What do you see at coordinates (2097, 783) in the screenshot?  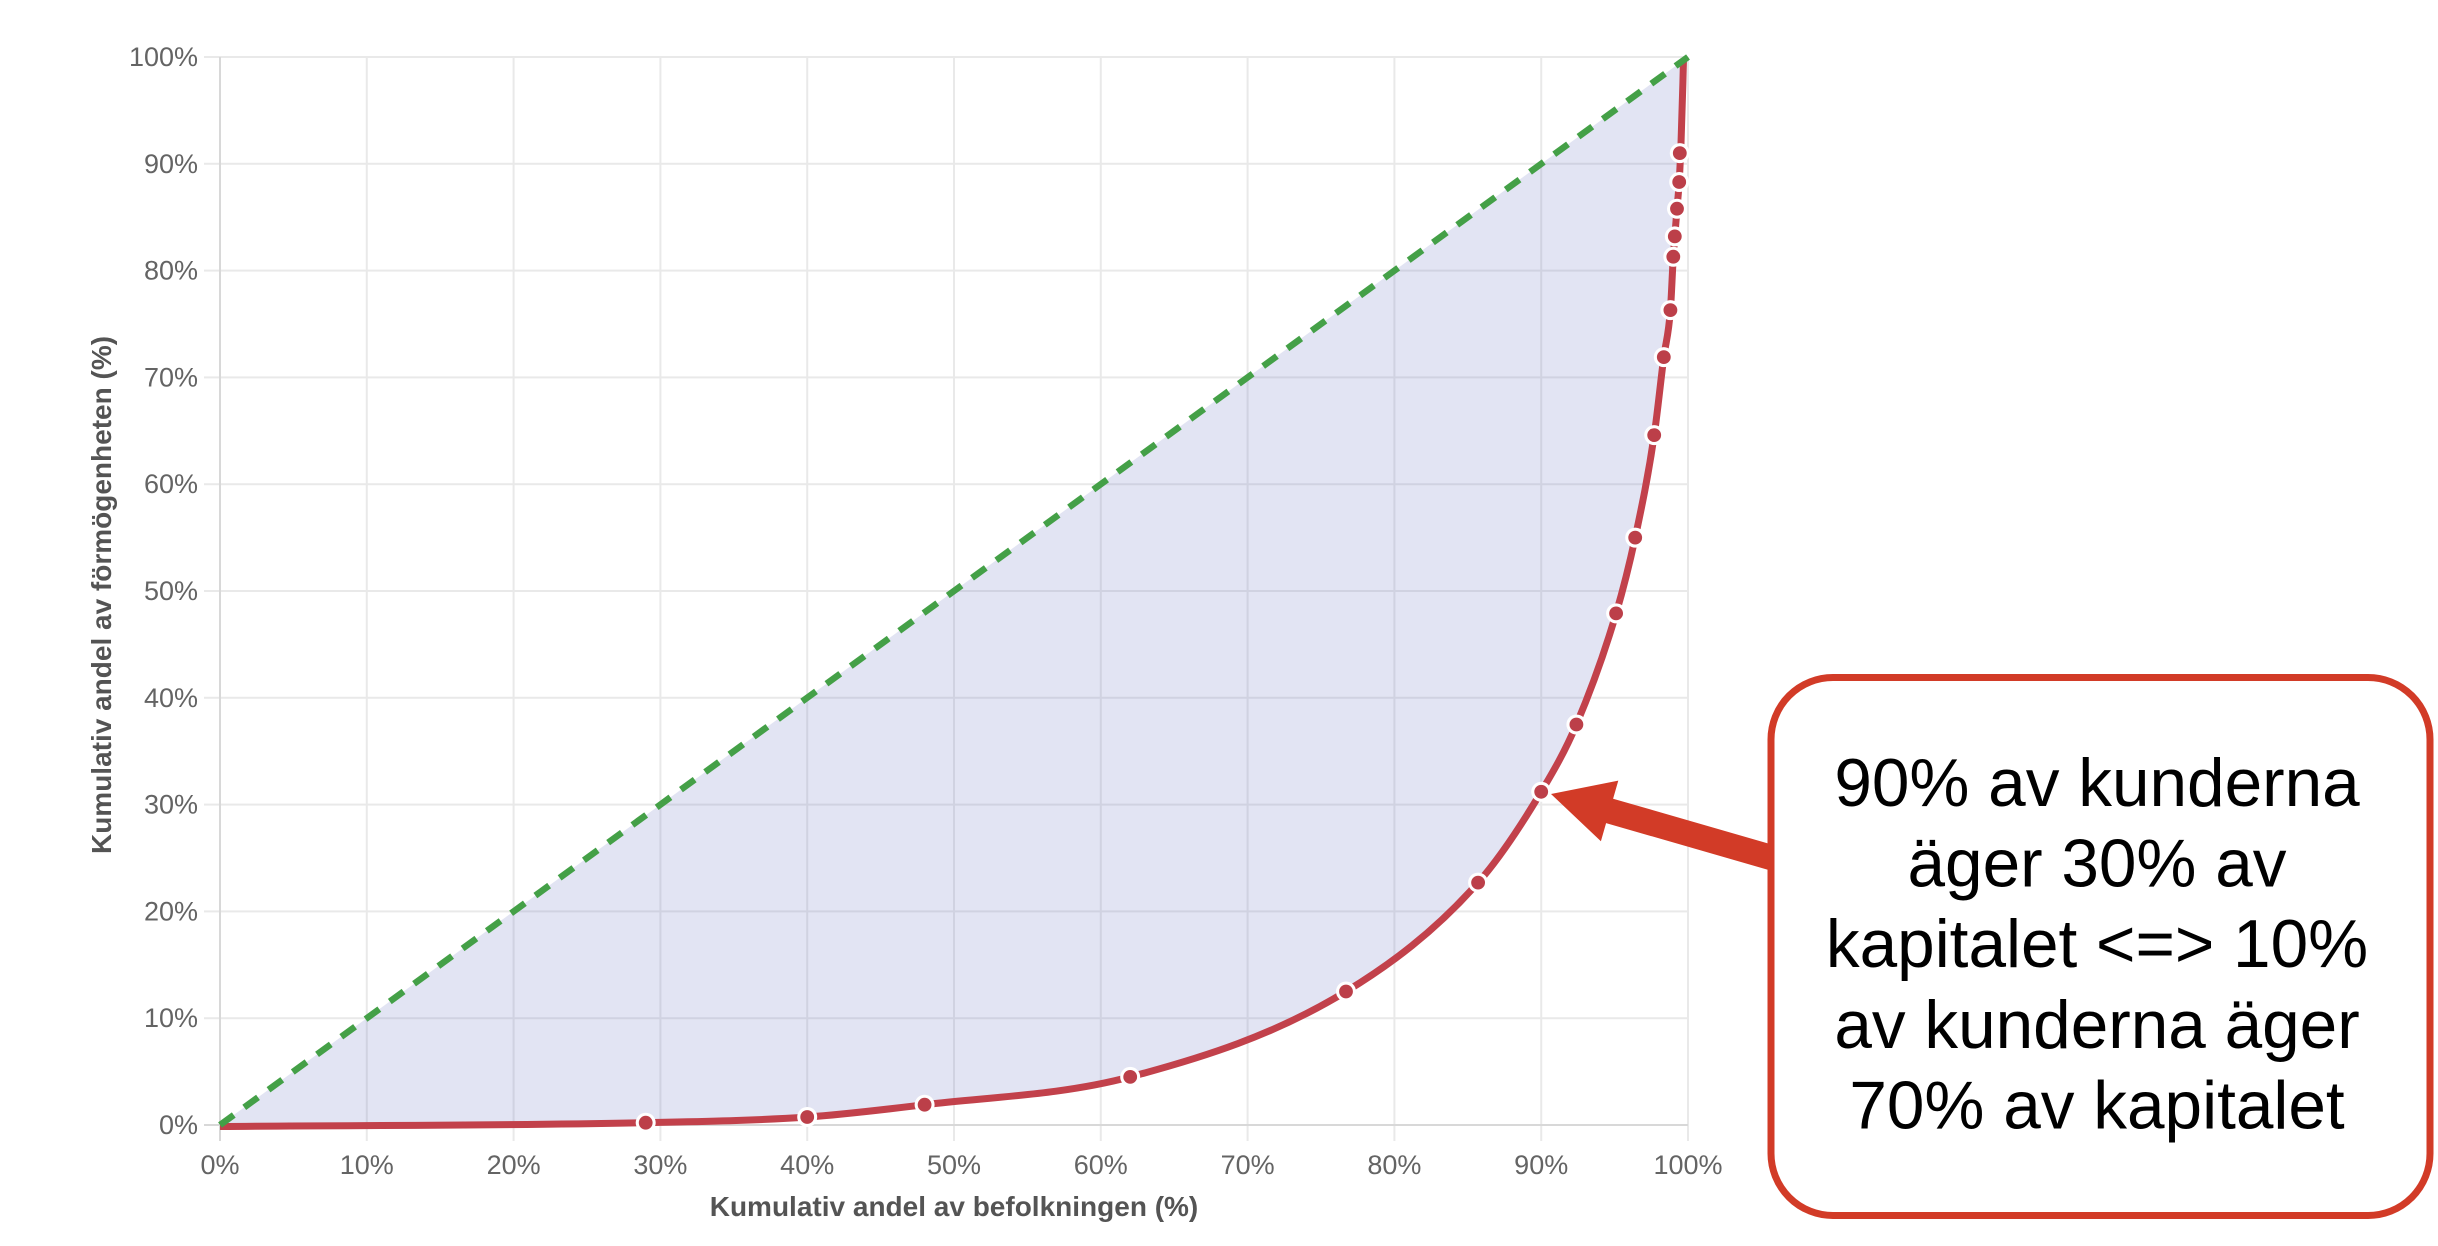 I see `svg-text: 90% av kunderna` at bounding box center [2097, 783].